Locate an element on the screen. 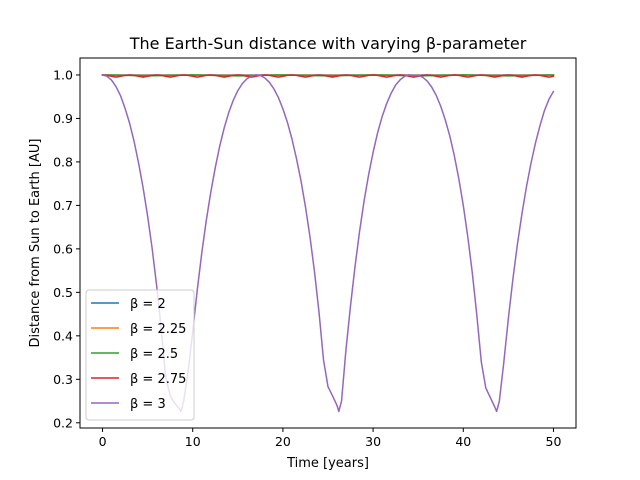 This screenshot has width=640, height=480. y-ticks: 0.2 0.3 0.4 0.5 0.6 0.7 0.8 0.9 1.0 is located at coordinates (66, 248).